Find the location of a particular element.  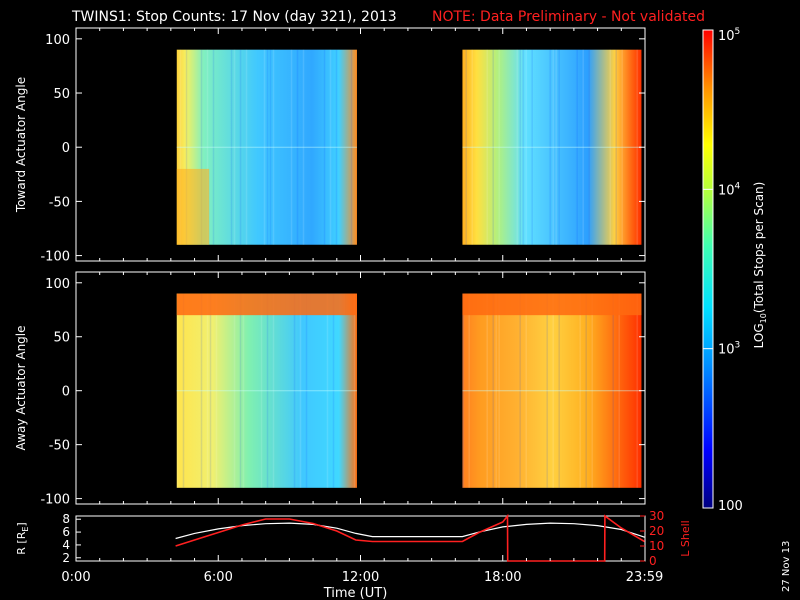

y-tick-label: 4 is located at coordinates (66, 545).